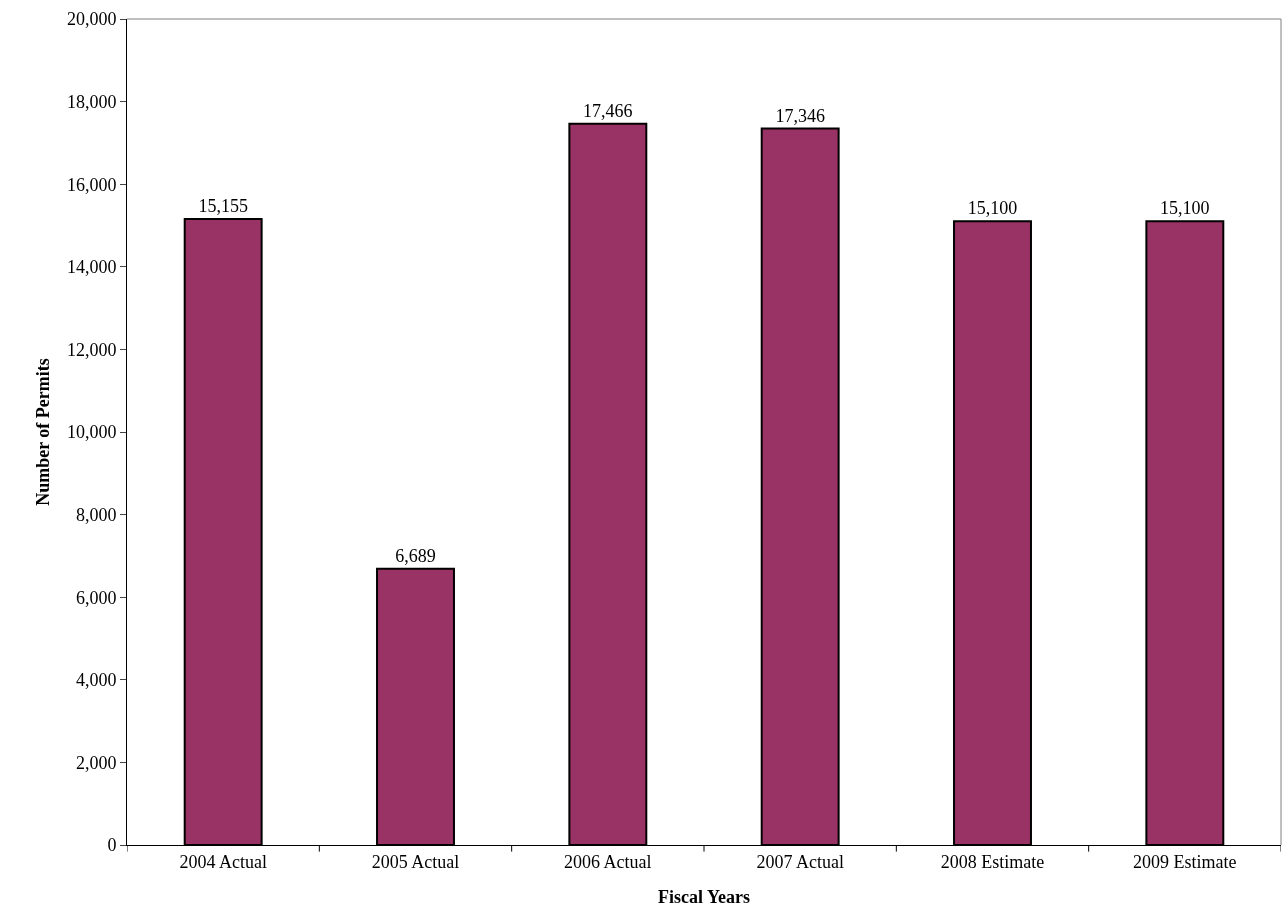 The height and width of the screenshot is (907, 1285). What do you see at coordinates (96, 597) in the screenshot?
I see `y-tick-label: 6,000` at bounding box center [96, 597].